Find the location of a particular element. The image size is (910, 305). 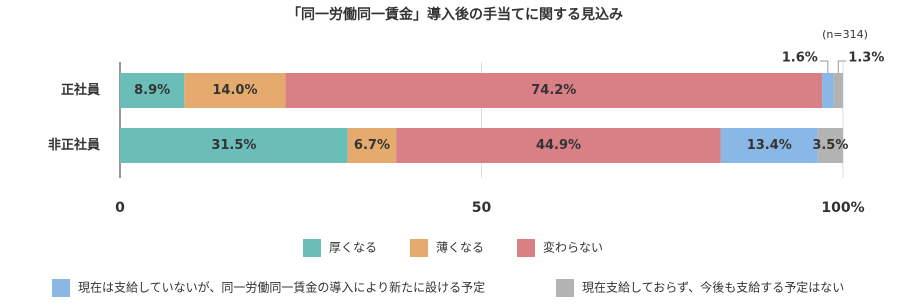

x-tick-label: 100% is located at coordinates (842, 208).